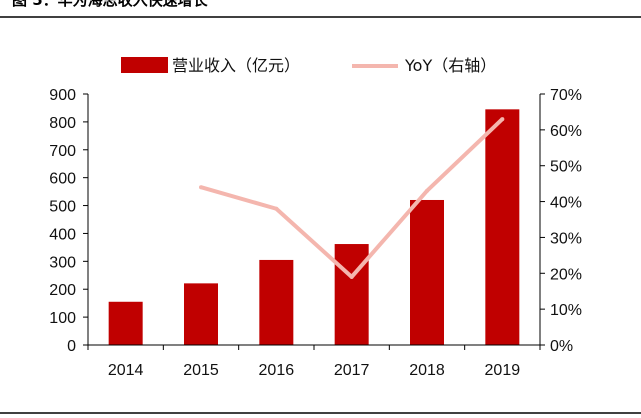  I want to click on yoy-point-2016, so click(276, 208).